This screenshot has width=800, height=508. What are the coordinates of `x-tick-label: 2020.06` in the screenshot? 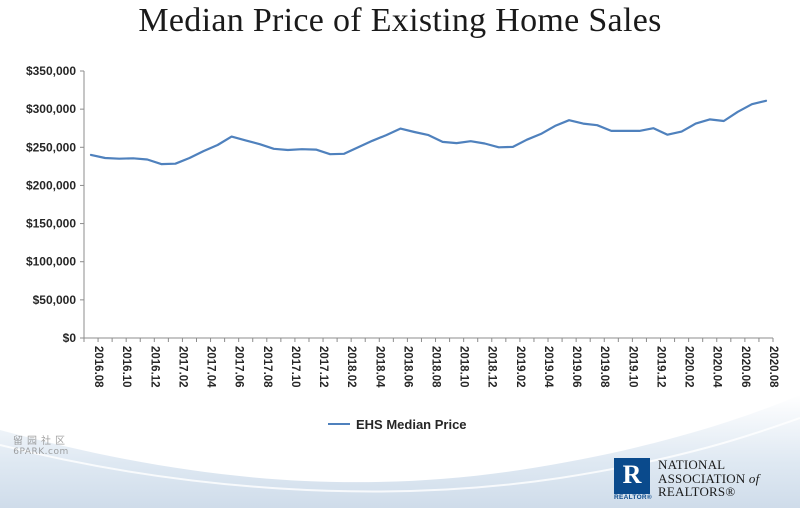 It's located at (745, 367).